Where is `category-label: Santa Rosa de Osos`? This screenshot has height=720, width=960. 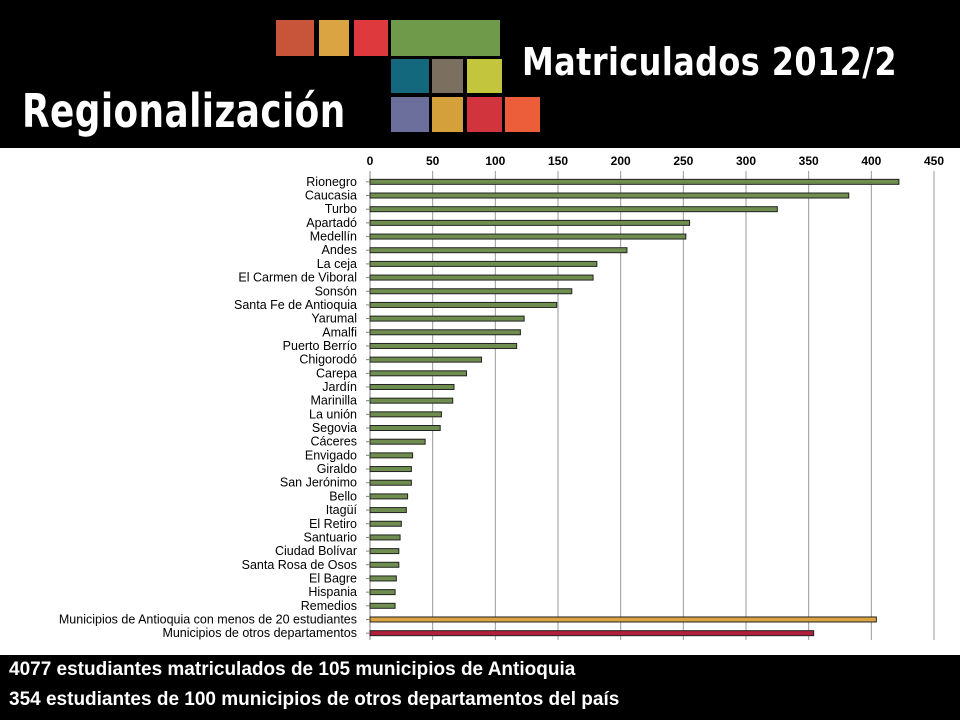
category-label: Santa Rosa de Osos is located at coordinates (299, 565).